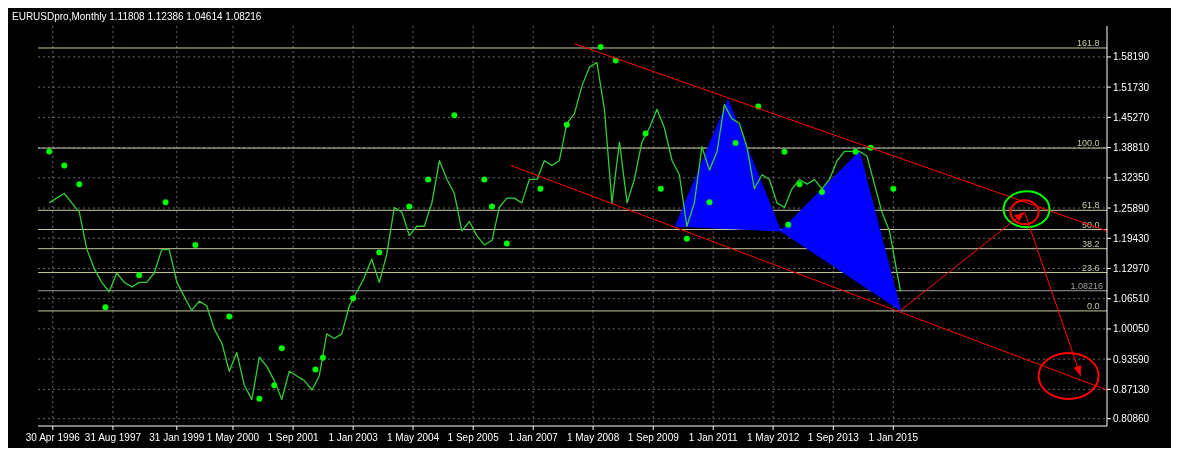  I want to click on x-tick-label: 30 Apr 1996, so click(53, 437).